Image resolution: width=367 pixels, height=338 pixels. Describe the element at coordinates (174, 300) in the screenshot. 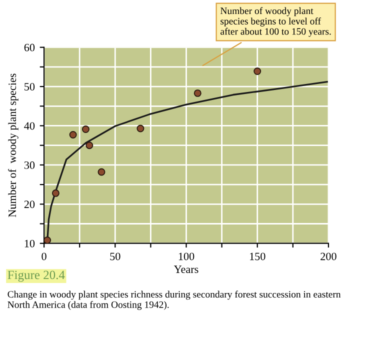

I see `text: Change in woody plant species richness during secondary forest succession in eastern North America (data from Oosting 1942).` at that location.